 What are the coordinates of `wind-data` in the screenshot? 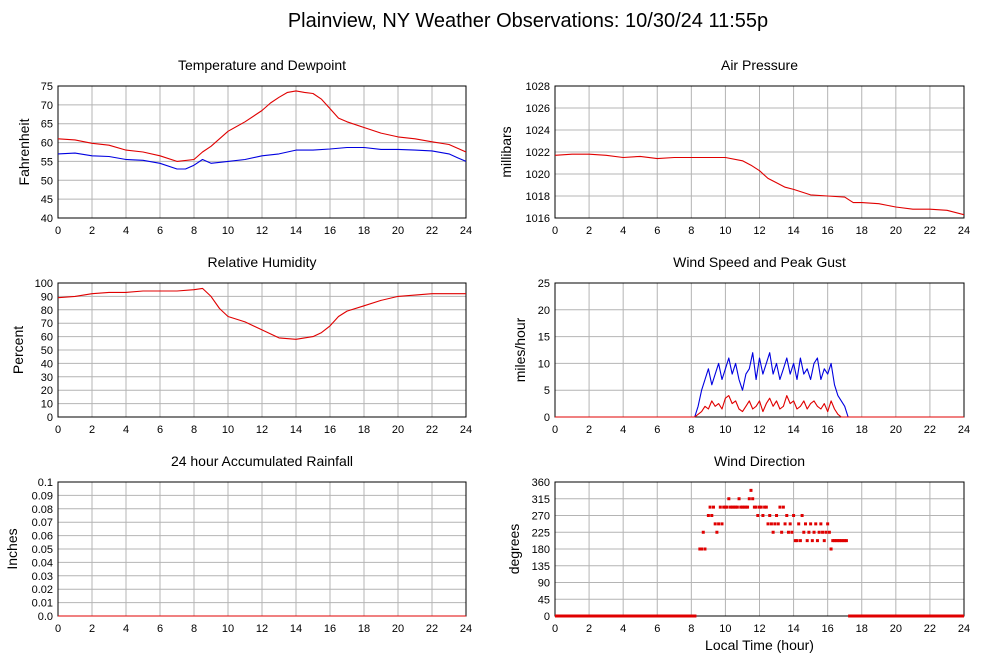 It's located at (759, 385).